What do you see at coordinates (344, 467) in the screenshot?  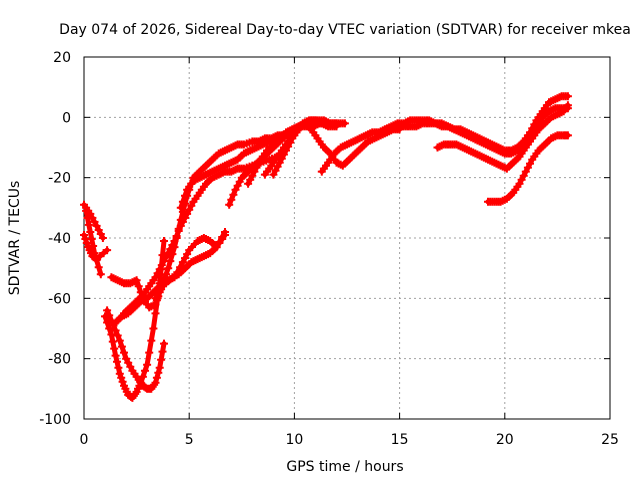 I see `x-axis-label: GPS time / hours` at bounding box center [344, 467].